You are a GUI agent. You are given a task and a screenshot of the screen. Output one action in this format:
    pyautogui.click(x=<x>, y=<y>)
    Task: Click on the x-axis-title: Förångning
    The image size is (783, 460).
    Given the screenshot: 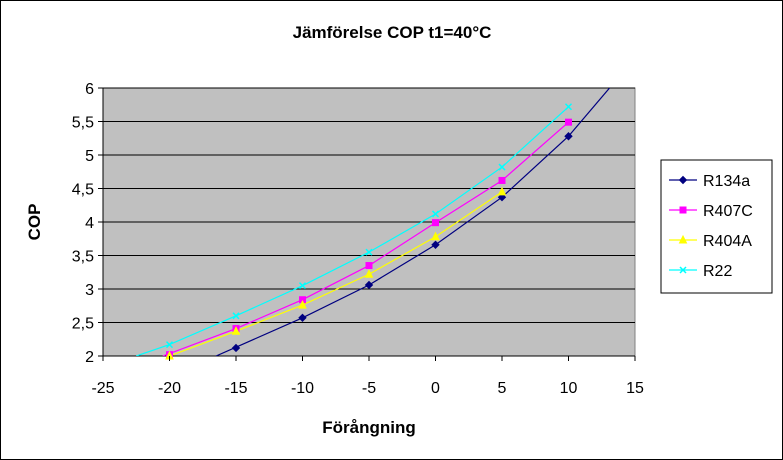 What is the action you would take?
    pyautogui.click(x=368, y=427)
    